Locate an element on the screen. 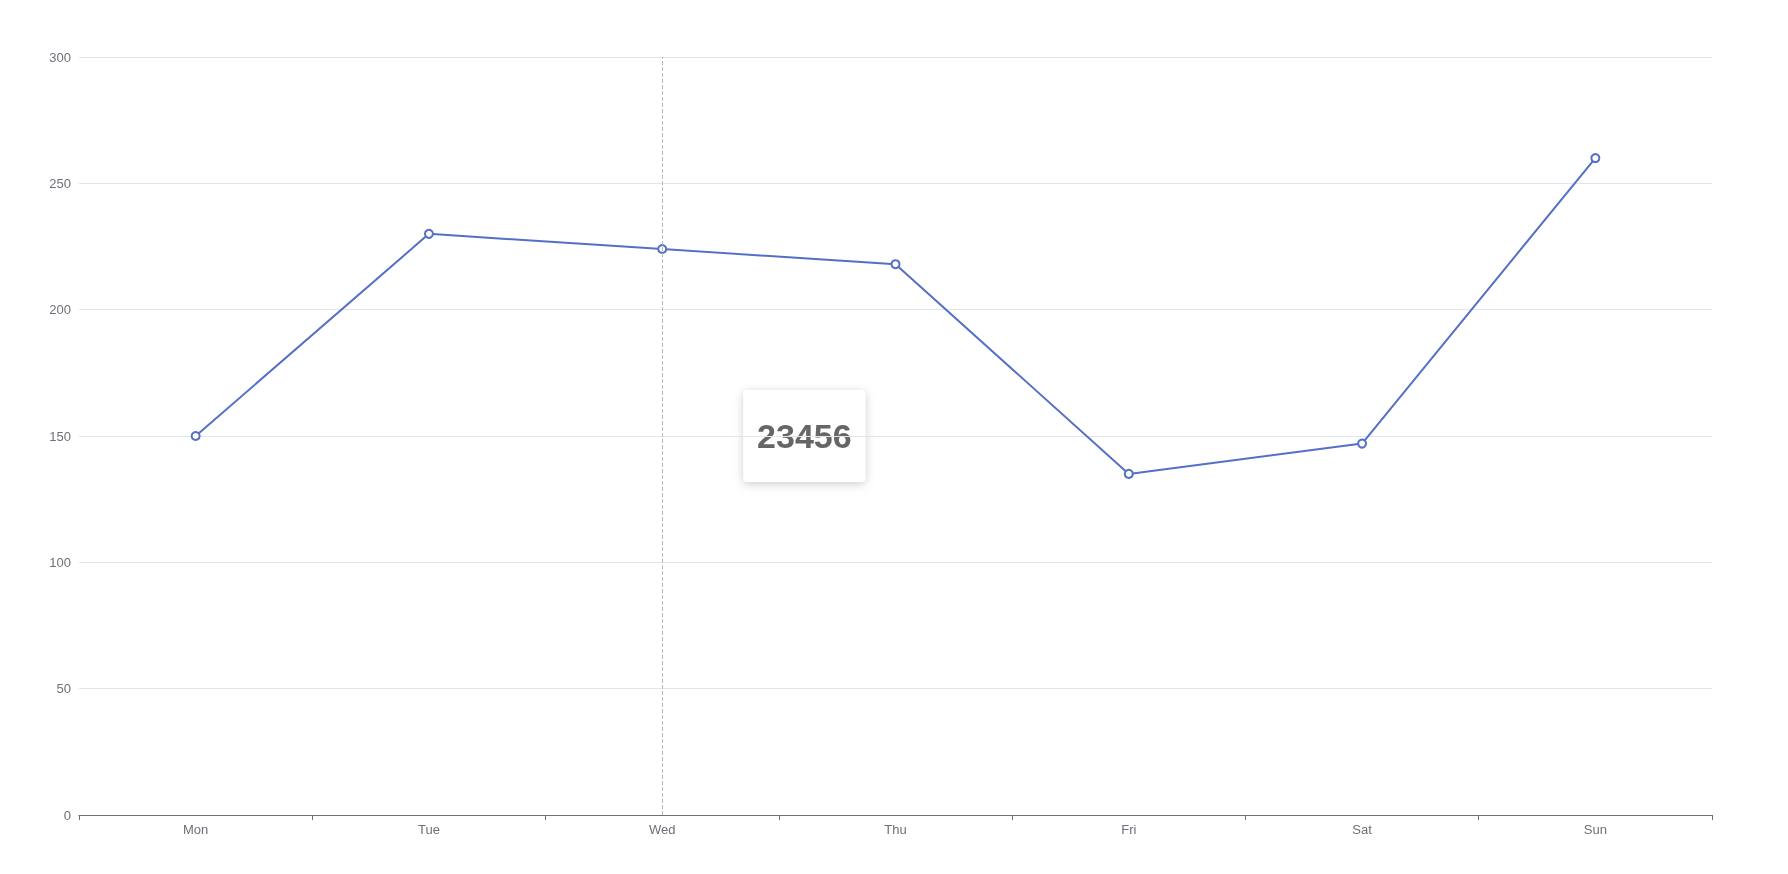 The width and height of the screenshot is (1788, 874). y-tick-label: 300 is located at coordinates (60, 57).